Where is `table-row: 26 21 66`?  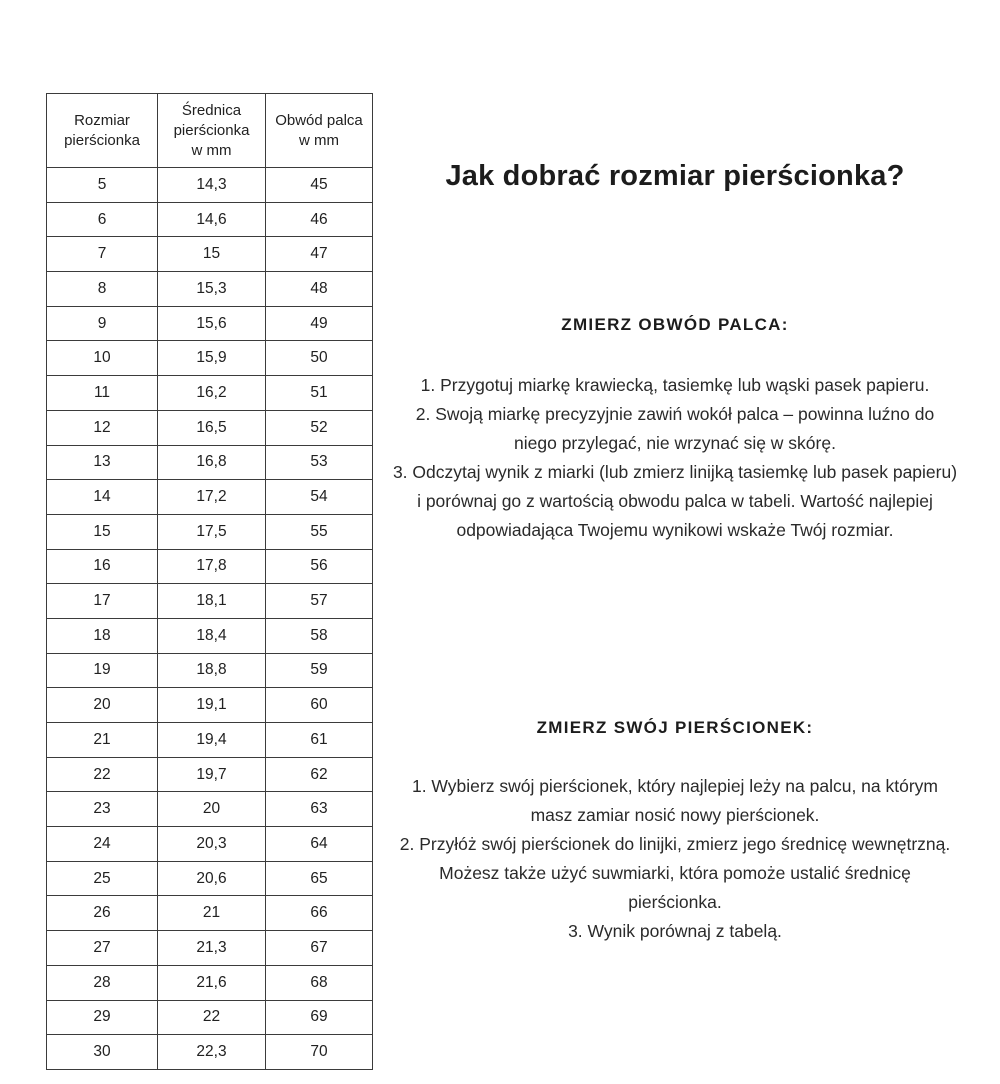
table-row: 26 21 66 is located at coordinates (209, 913).